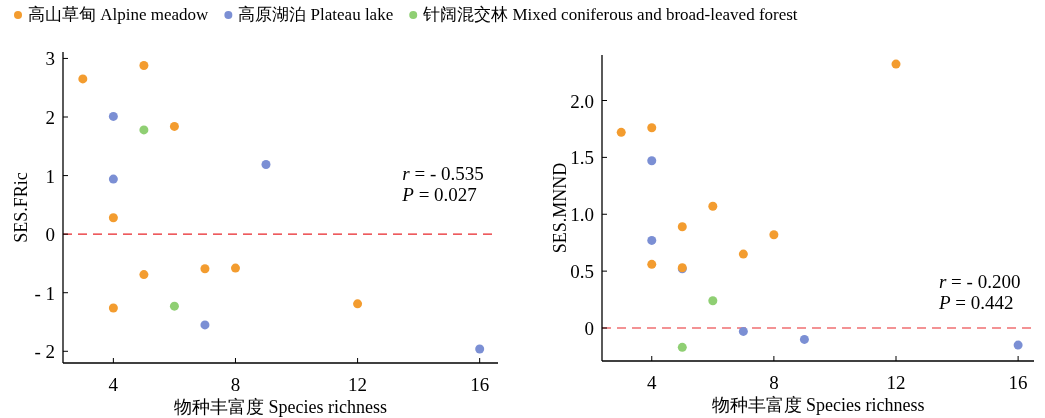 The height and width of the screenshot is (418, 1045). Describe the element at coordinates (119, 14) in the screenshot. I see `legend-label: 高山草甸 Alpine meadow` at that location.